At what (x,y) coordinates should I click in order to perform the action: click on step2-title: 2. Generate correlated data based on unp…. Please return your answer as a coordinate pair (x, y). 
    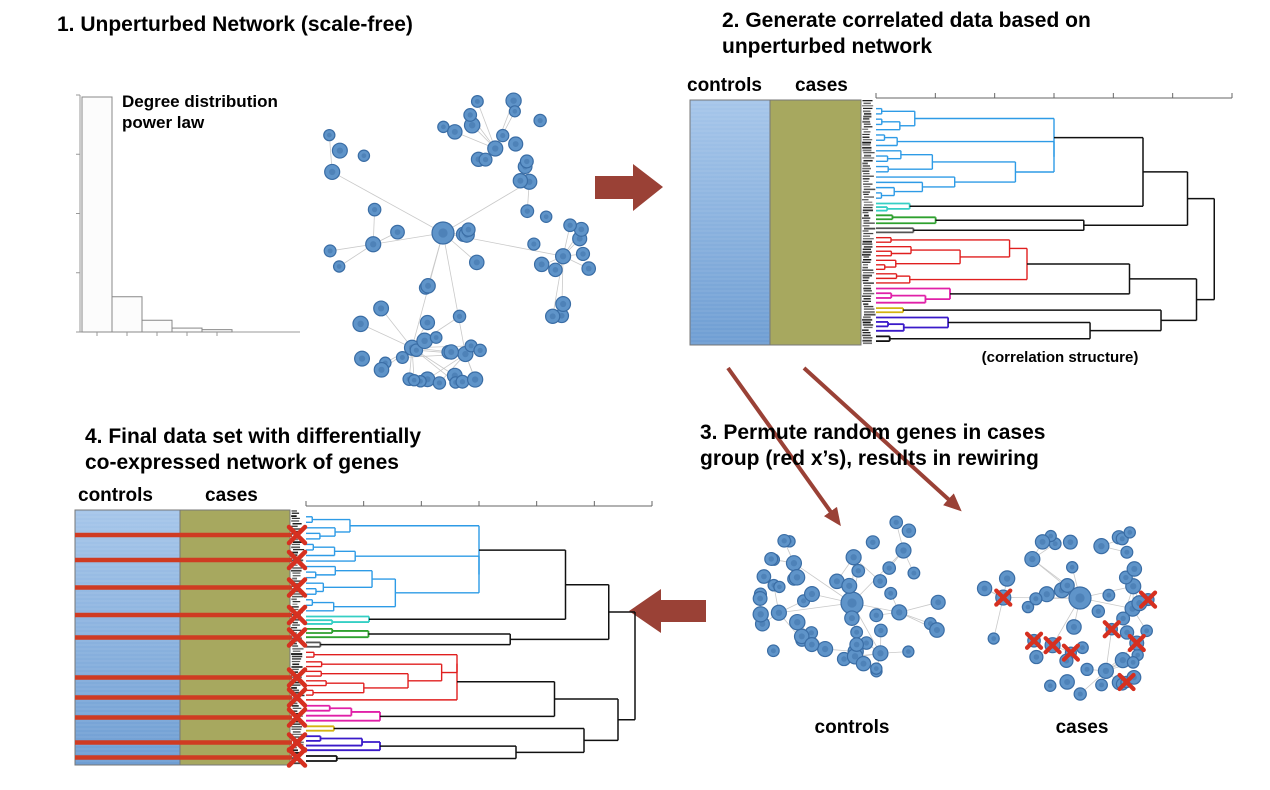
    Looking at the image, I should click on (906, 33).